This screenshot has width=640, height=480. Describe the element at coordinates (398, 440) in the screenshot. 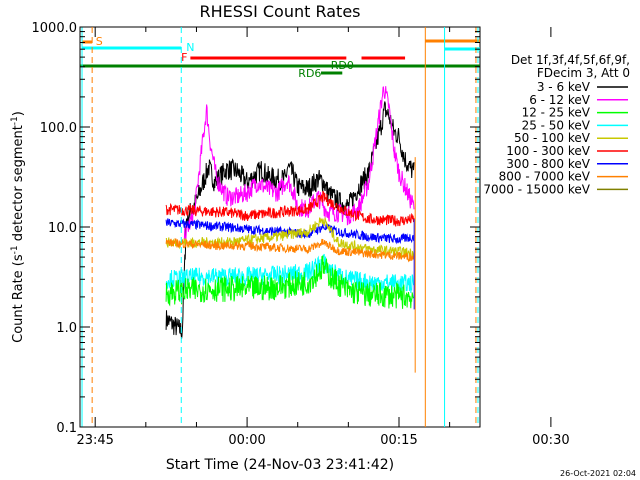

I see `x-tick-label: 00:15` at that location.